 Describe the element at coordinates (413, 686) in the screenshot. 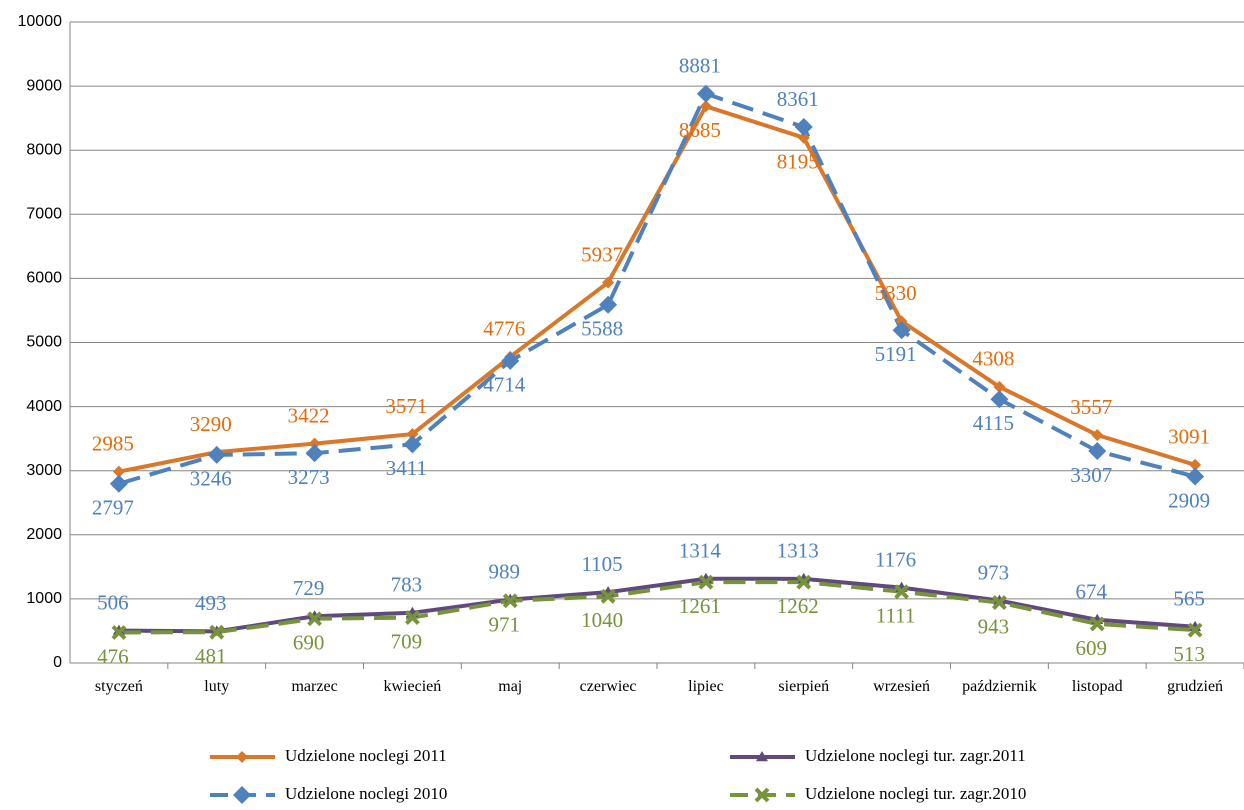

I see `x-tick-label: kwiecień` at that location.